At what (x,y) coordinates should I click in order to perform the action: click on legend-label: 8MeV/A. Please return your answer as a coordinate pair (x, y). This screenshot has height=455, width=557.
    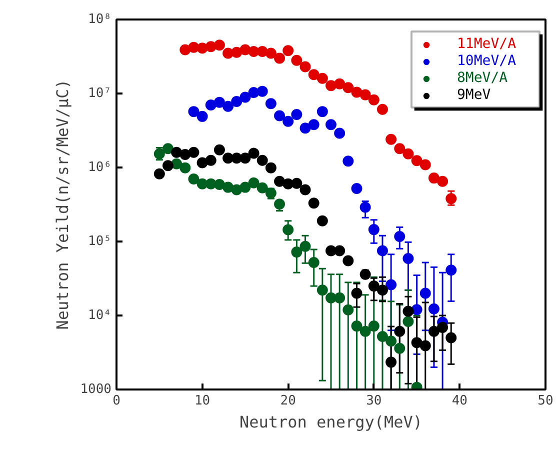
    Looking at the image, I should click on (482, 78).